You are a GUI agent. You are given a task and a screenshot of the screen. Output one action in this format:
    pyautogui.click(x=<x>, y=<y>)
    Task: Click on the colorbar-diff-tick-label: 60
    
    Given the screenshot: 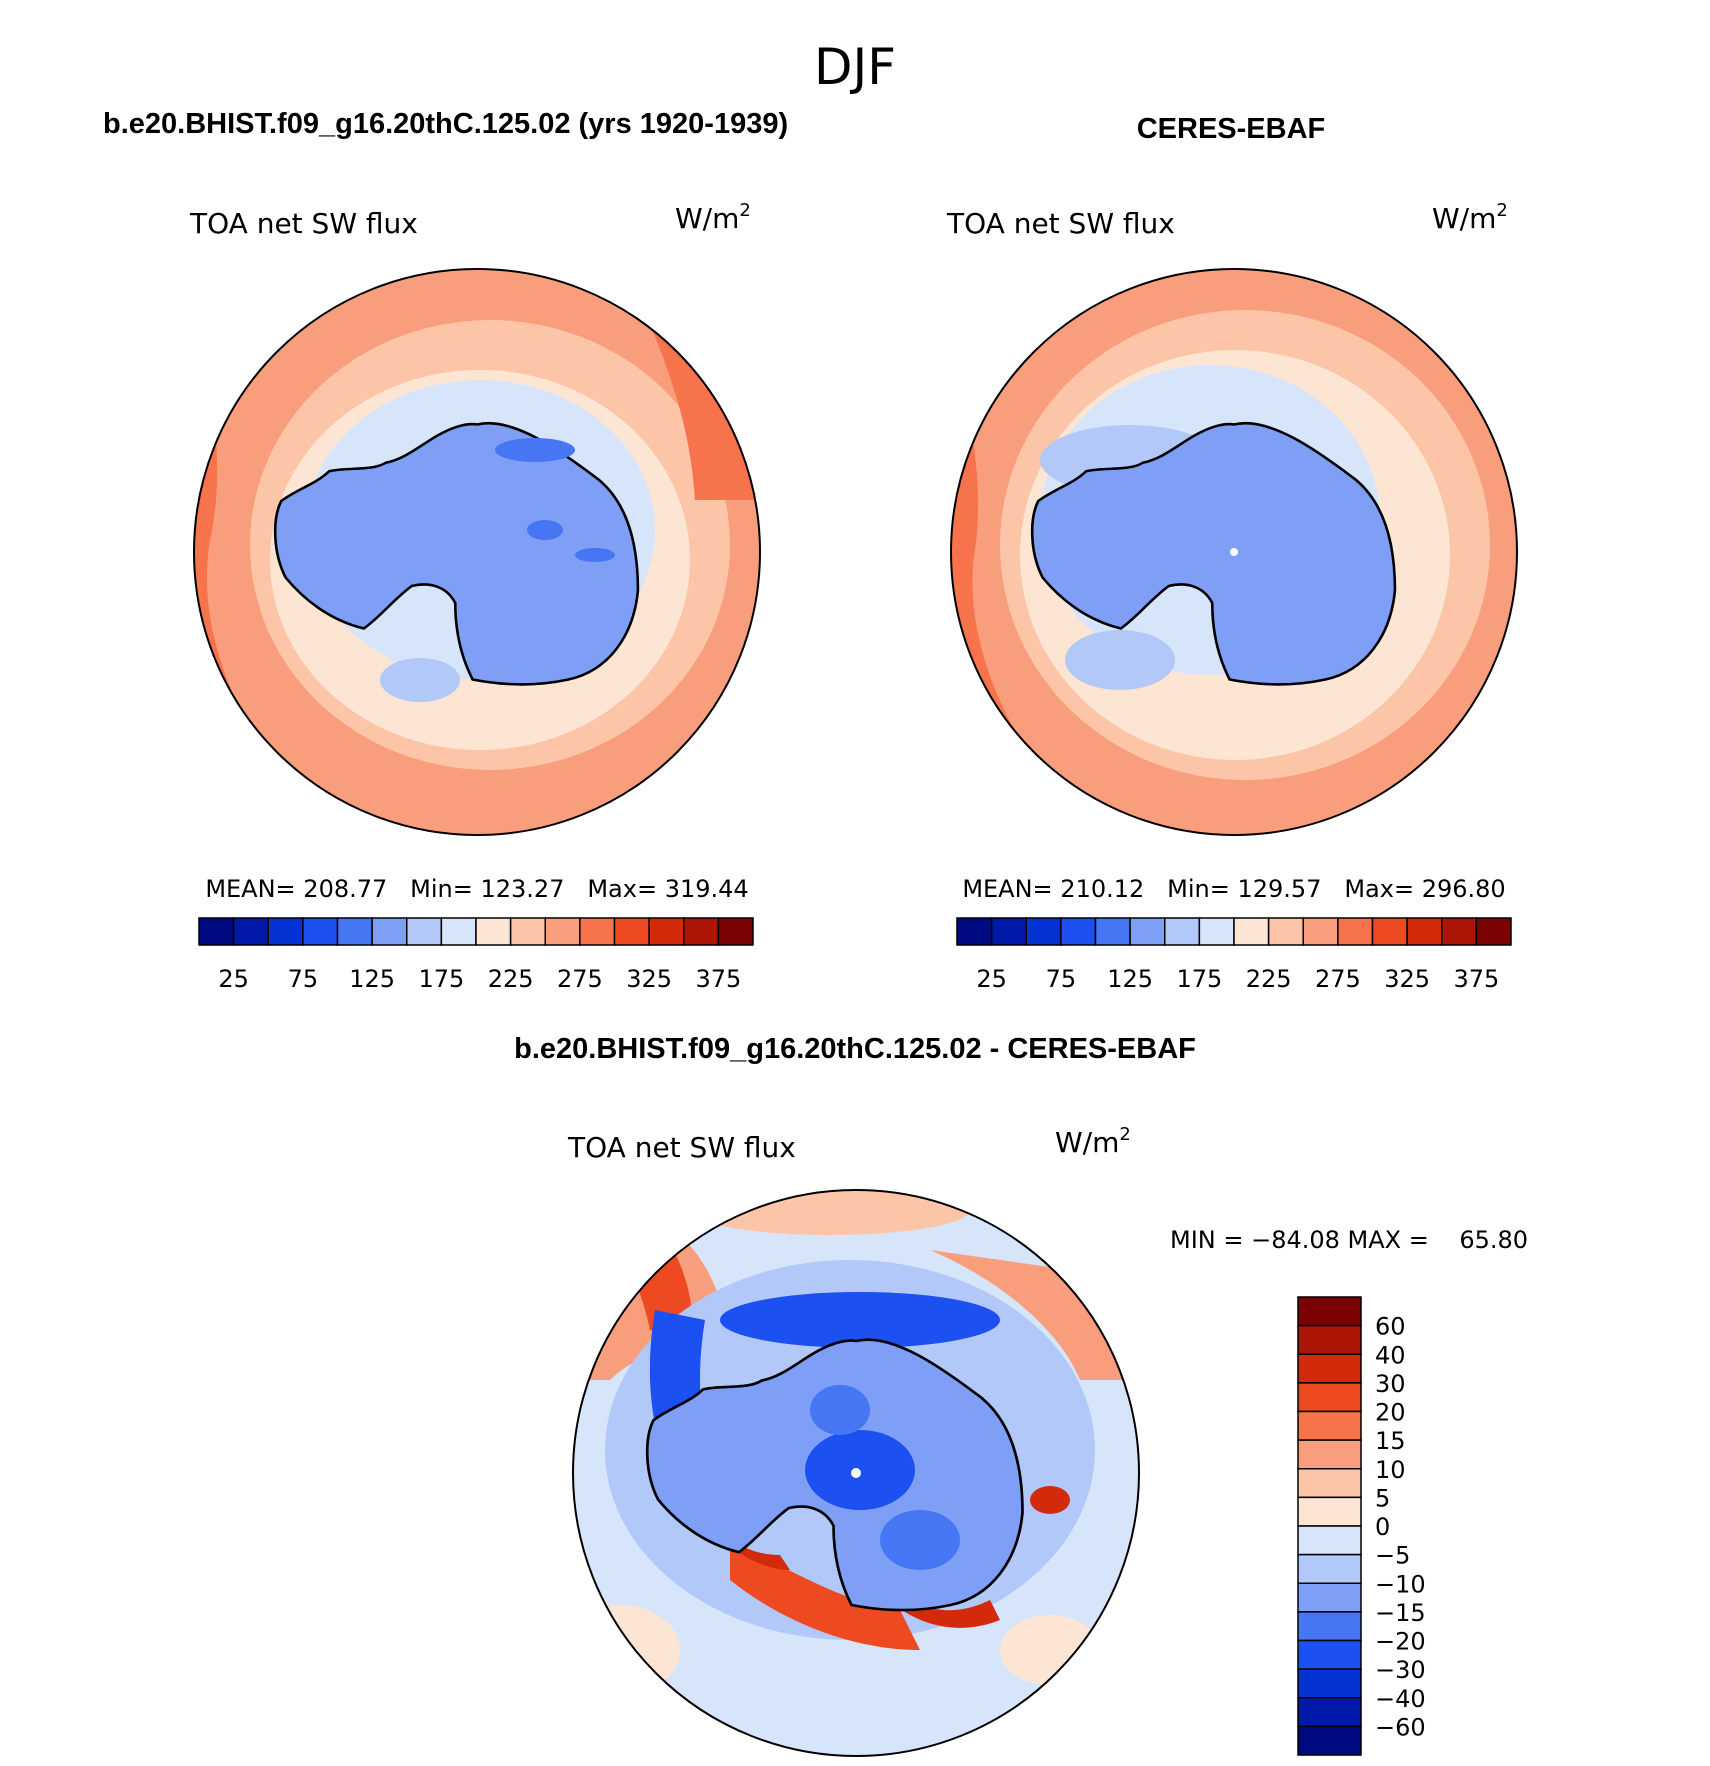 What is the action you would take?
    pyautogui.click(x=1390, y=1327)
    